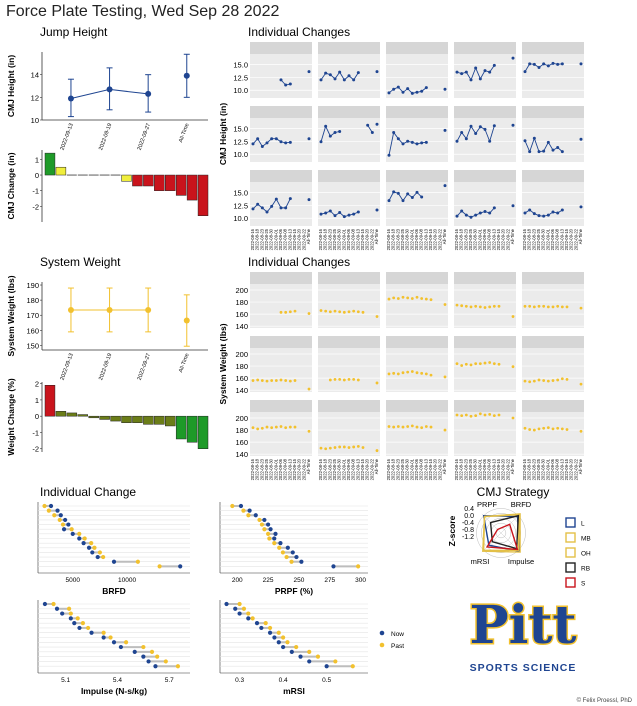  What do you see at coordinates (241, 326) in the screenshot?
I see `y-tick-label: 140` at bounding box center [241, 326].